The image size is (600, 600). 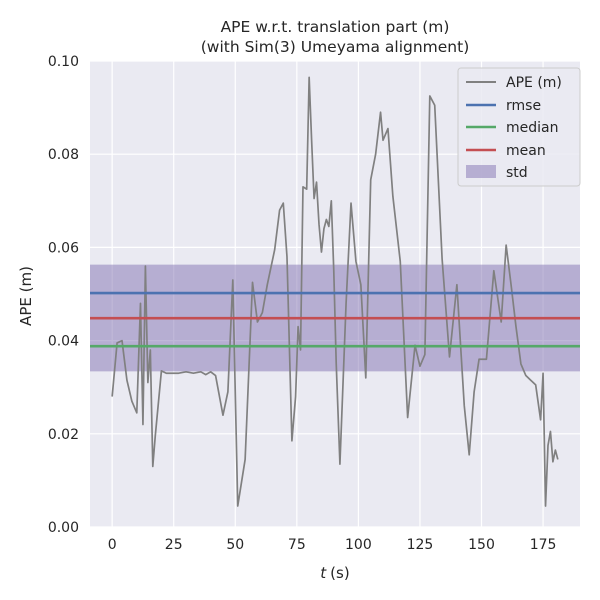 I want to click on x-tick-label: 175, so click(x=543, y=545).